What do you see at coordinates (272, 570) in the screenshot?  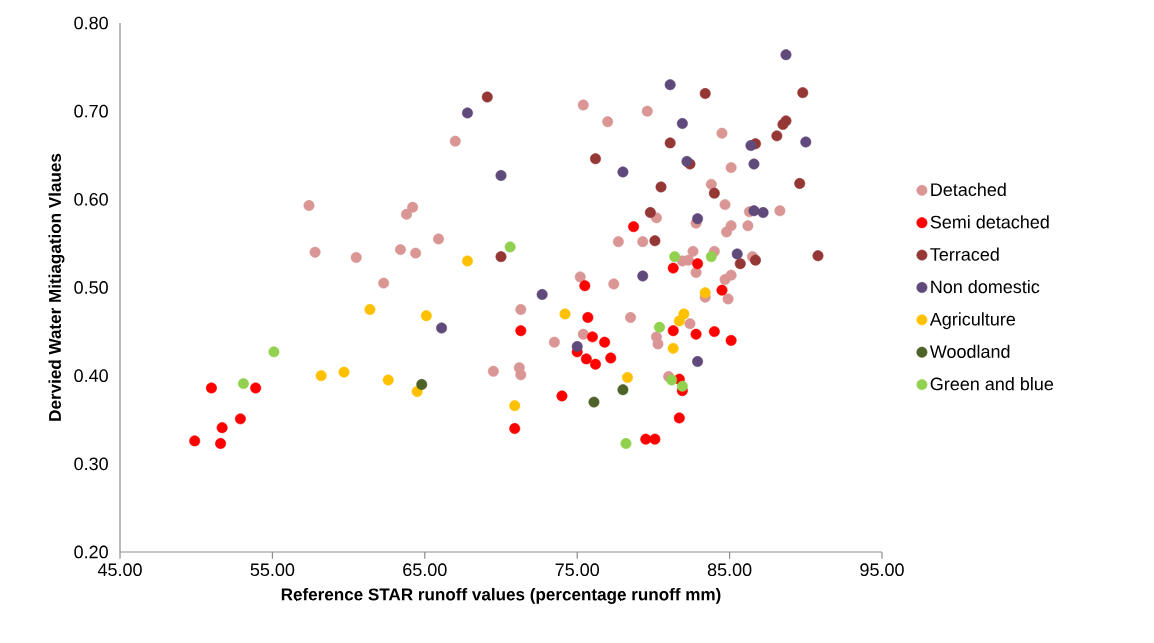 I see `x-tick-label: 55.00` at bounding box center [272, 570].